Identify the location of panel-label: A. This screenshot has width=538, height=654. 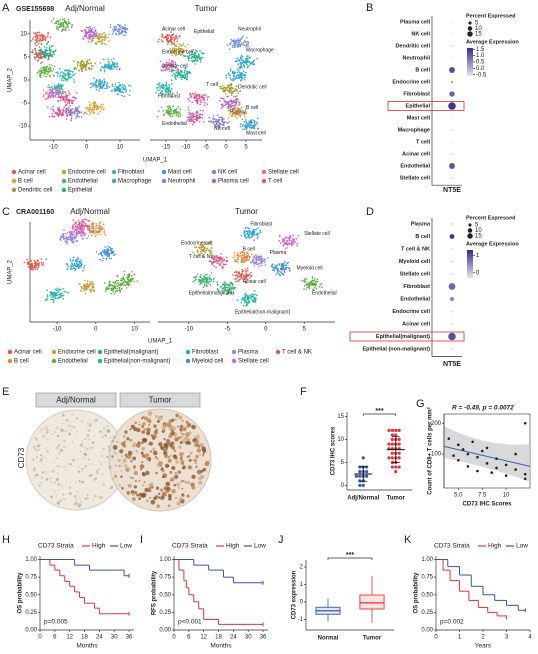
(6, 8).